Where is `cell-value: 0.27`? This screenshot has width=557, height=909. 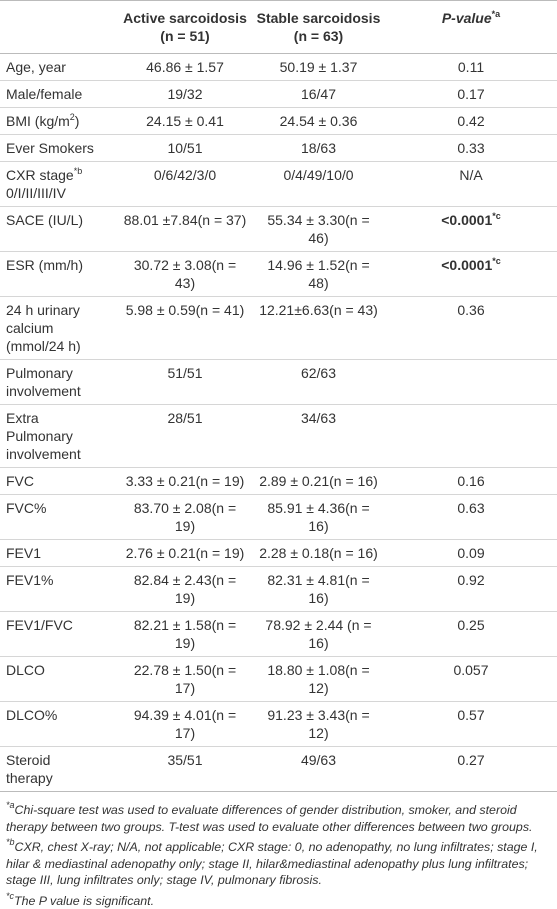 cell-value: 0.27 is located at coordinates (470, 760).